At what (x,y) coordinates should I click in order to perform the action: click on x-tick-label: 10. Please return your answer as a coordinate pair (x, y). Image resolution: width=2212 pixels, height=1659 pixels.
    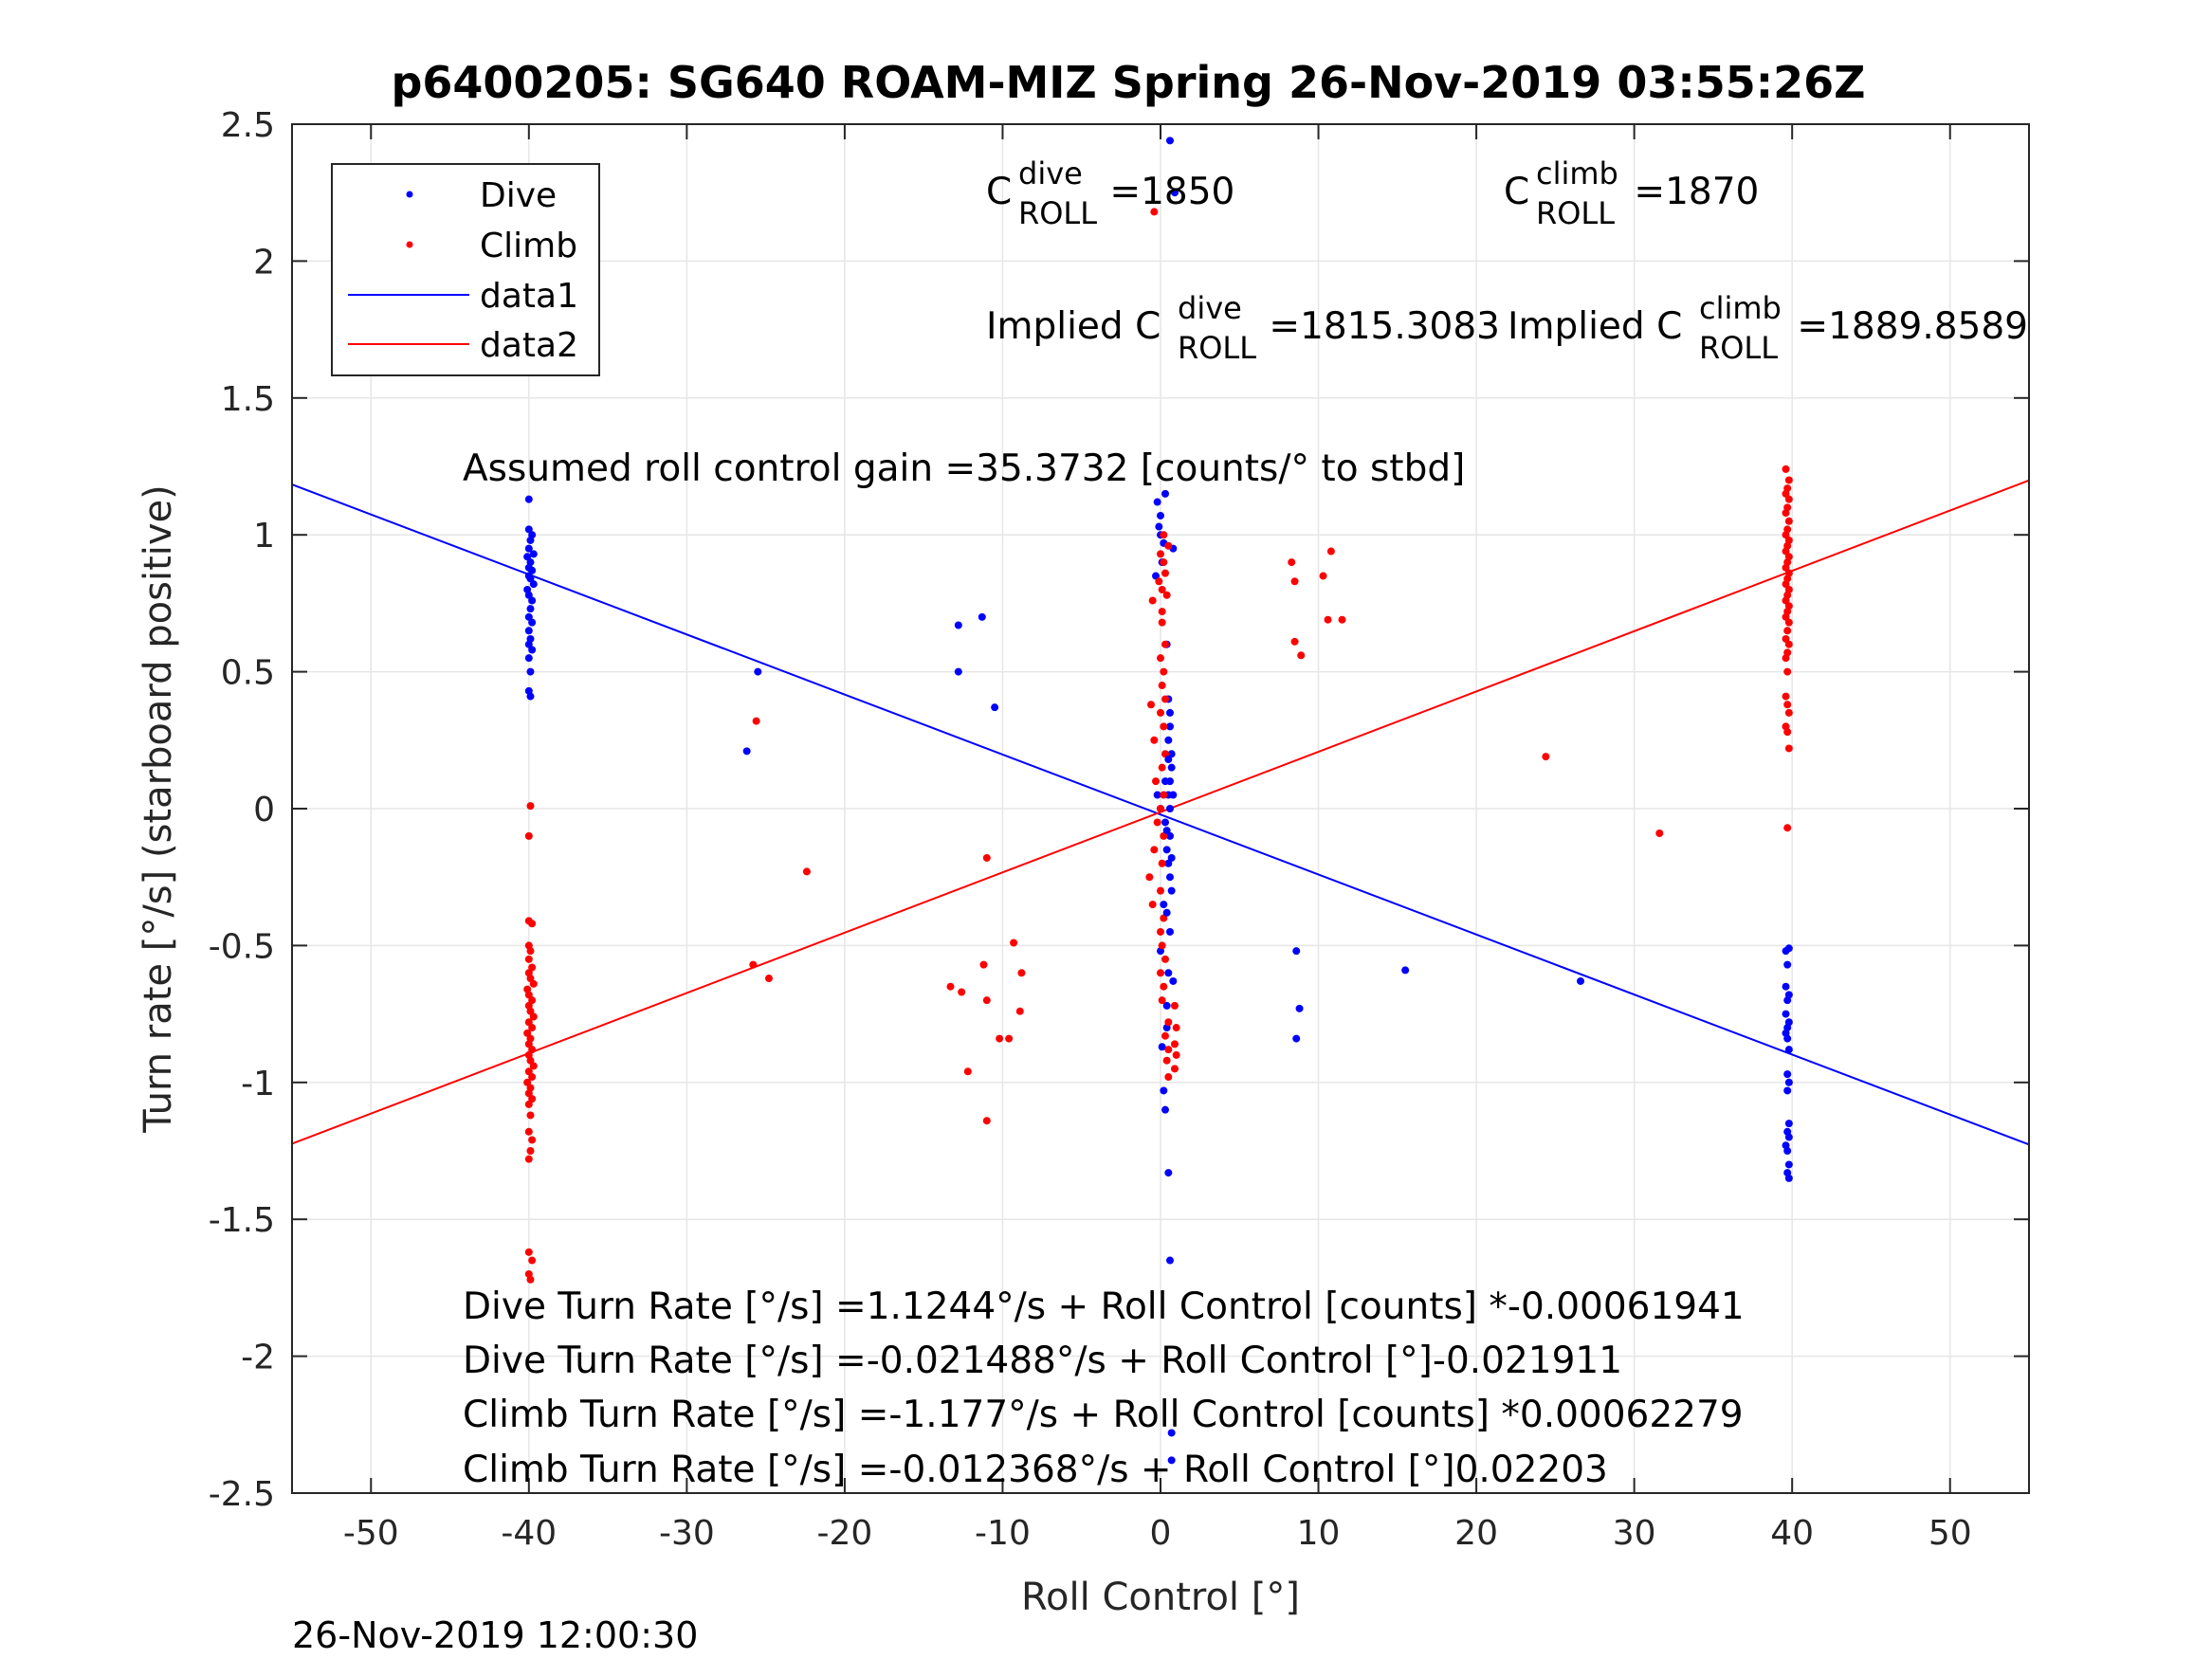
    Looking at the image, I should click on (1319, 1533).